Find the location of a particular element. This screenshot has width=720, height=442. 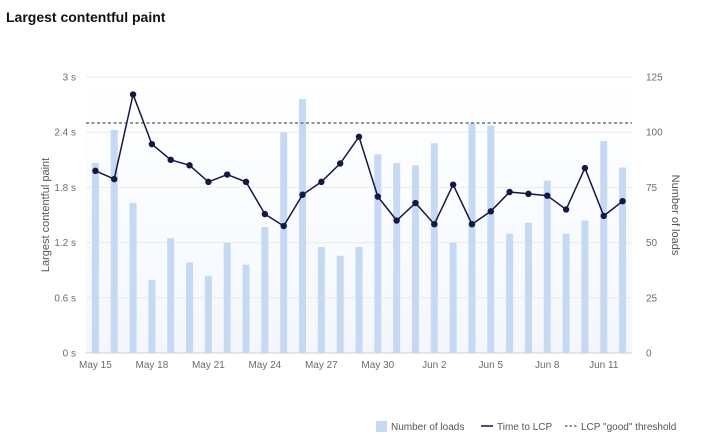

left-axis: 0 s 0.6 s 1.2 s 1.8 s 2.4 s 3 s is located at coordinates (65, 216).